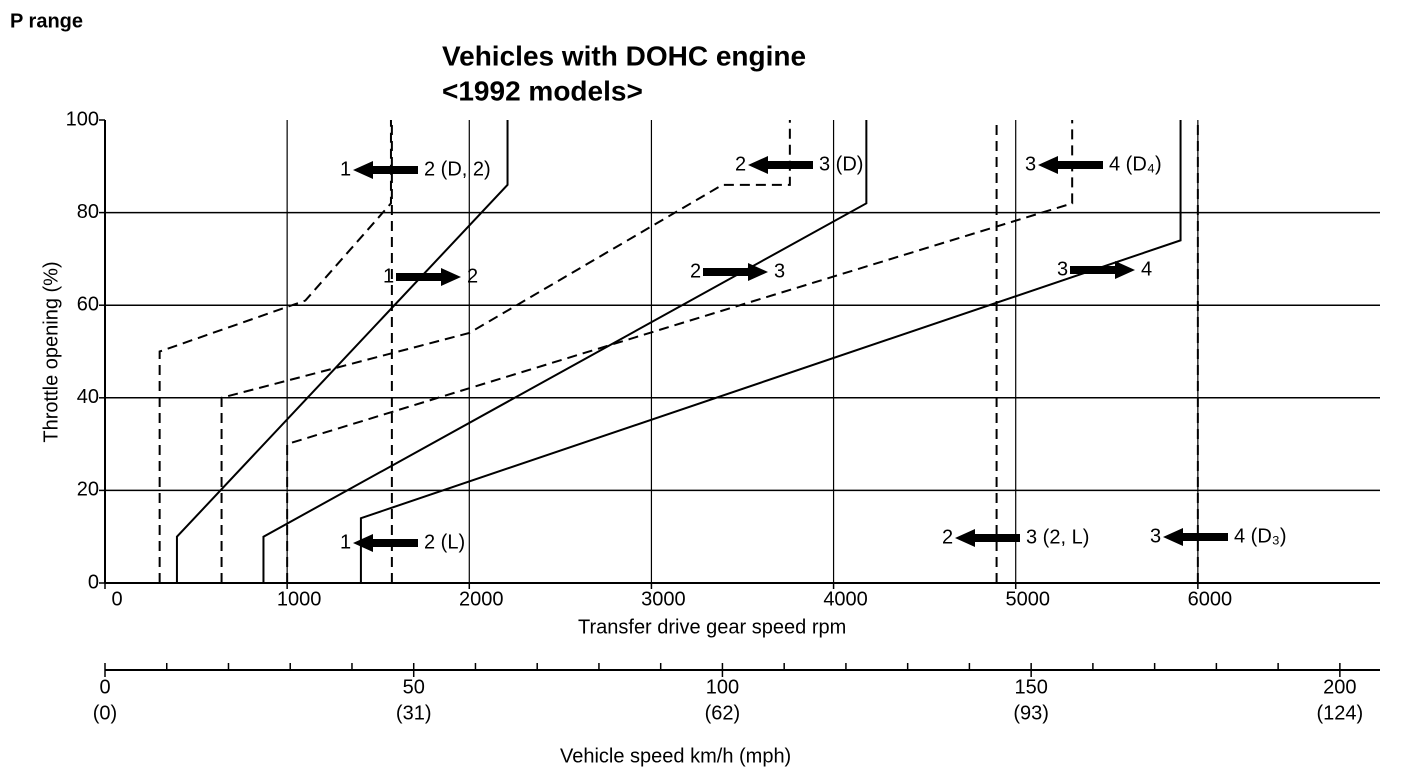 The height and width of the screenshot is (776, 1408). I want to click on x-axis-label: Transfer drive gear speed rpm, so click(712, 627).